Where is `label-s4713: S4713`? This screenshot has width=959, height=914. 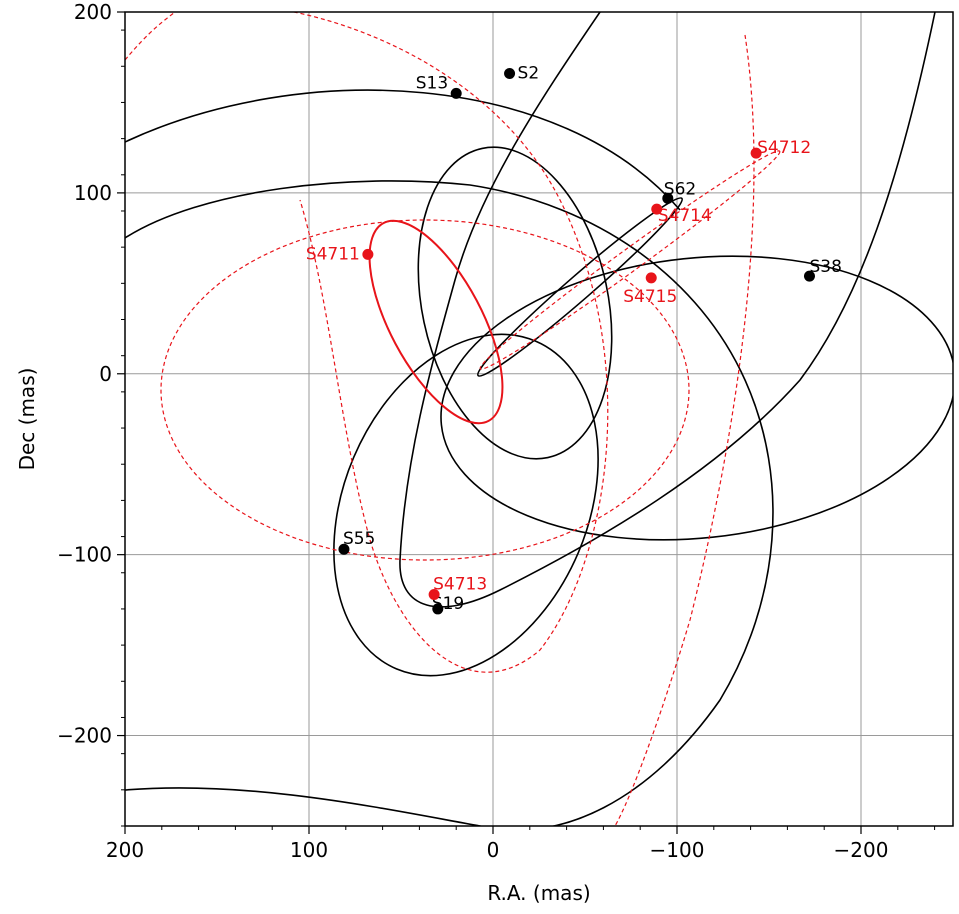 label-s4713: S4713 is located at coordinates (460, 584).